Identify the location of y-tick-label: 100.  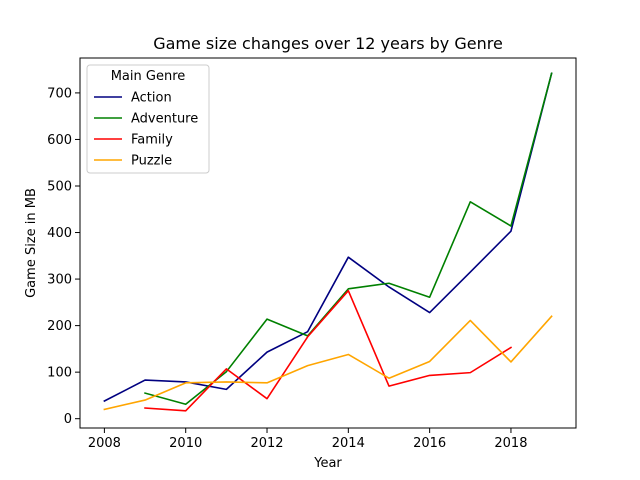
(59, 373).